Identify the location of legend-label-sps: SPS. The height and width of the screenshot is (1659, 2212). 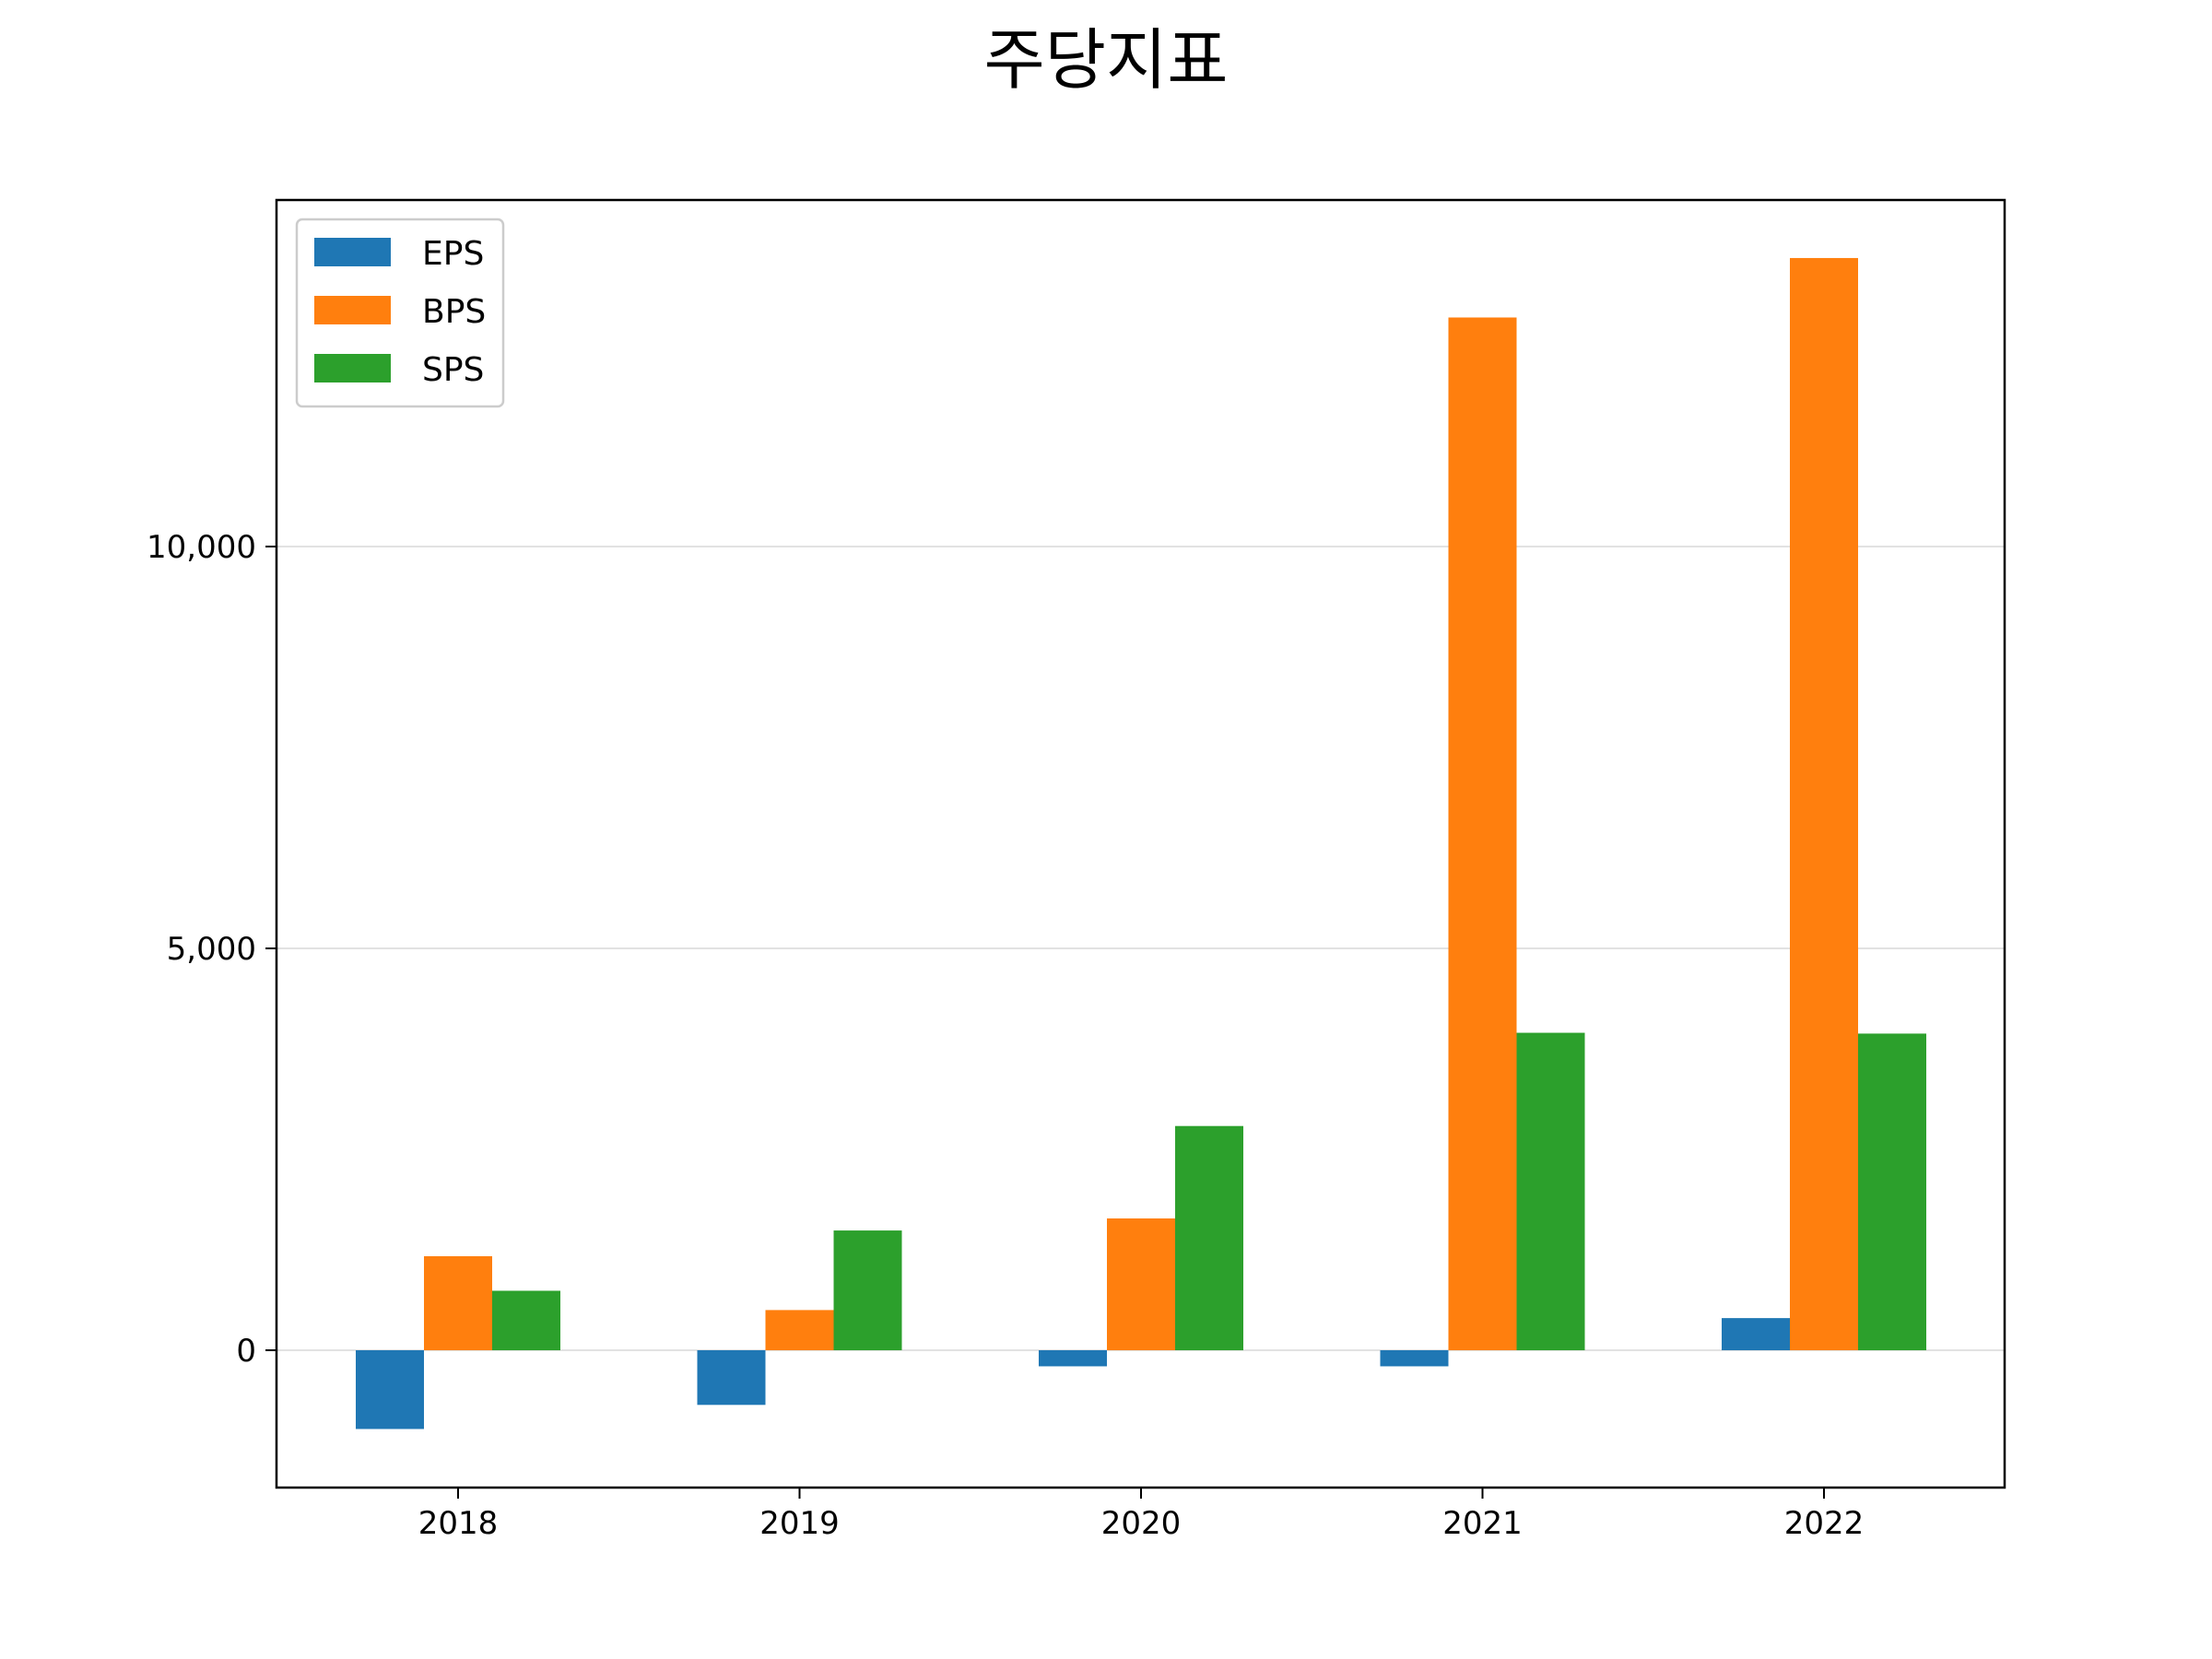
(453, 370).